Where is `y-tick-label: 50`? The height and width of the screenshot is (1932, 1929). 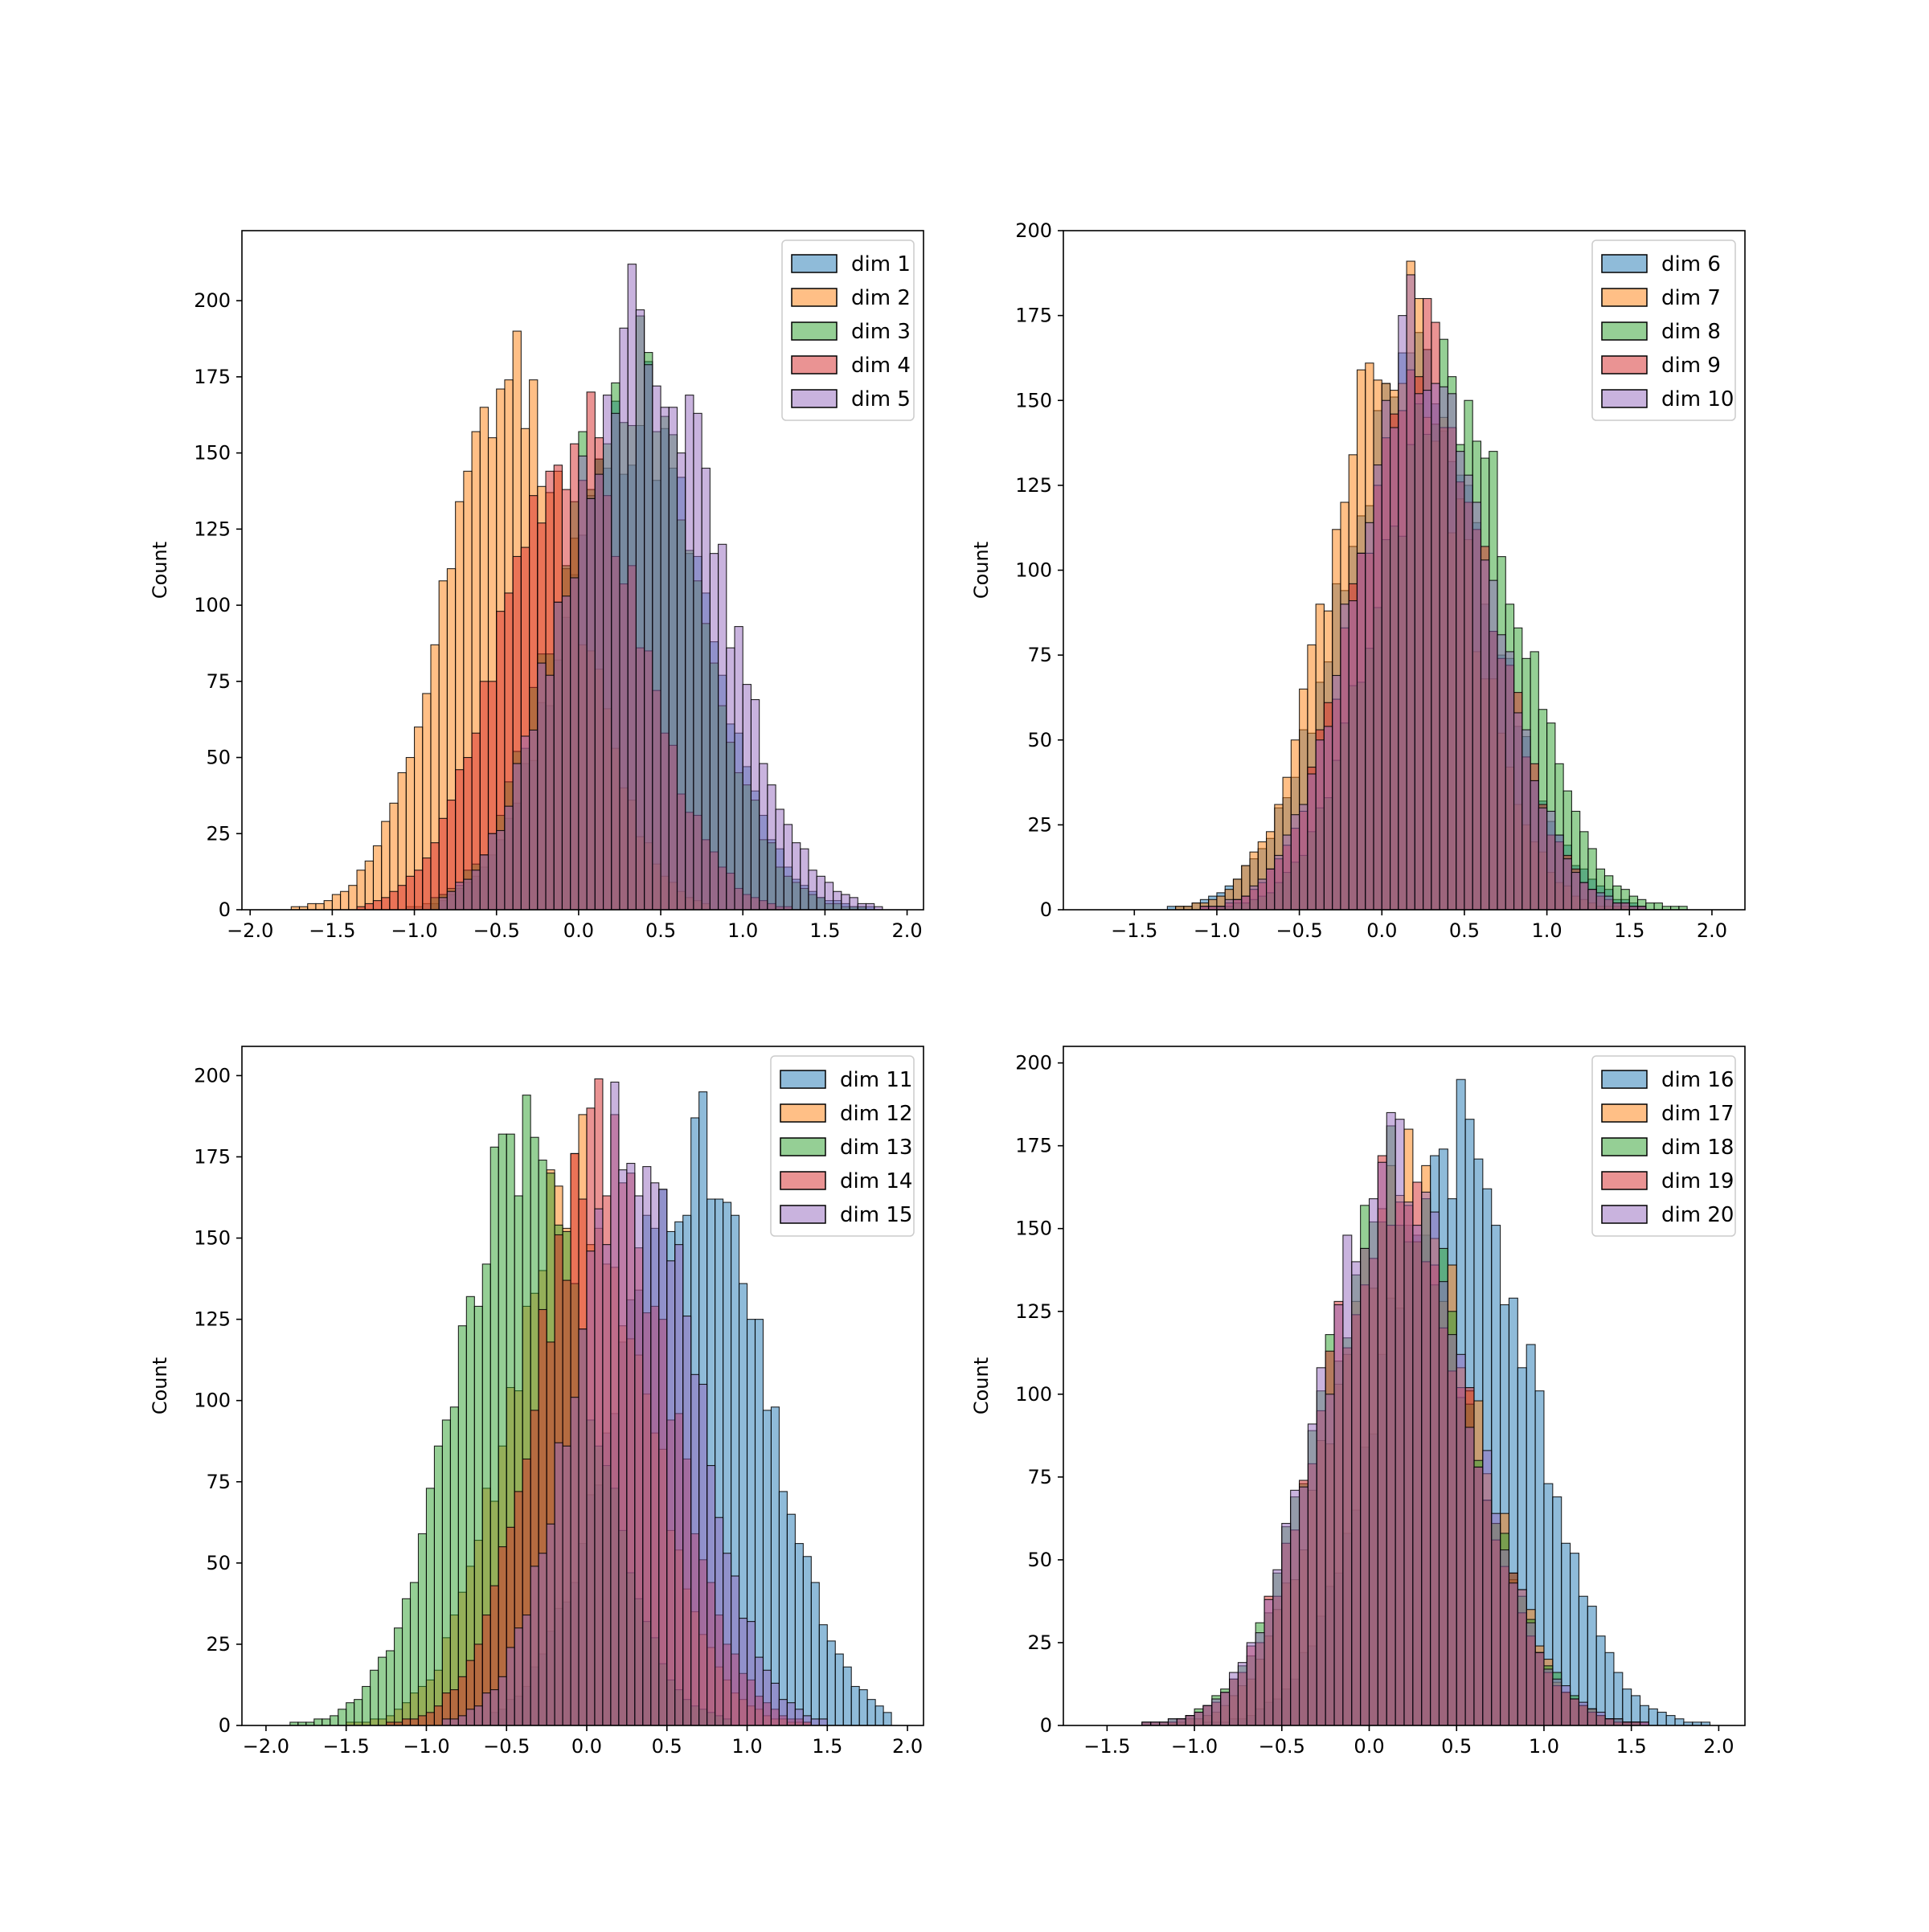
y-tick-label: 50 is located at coordinates (1039, 1560).